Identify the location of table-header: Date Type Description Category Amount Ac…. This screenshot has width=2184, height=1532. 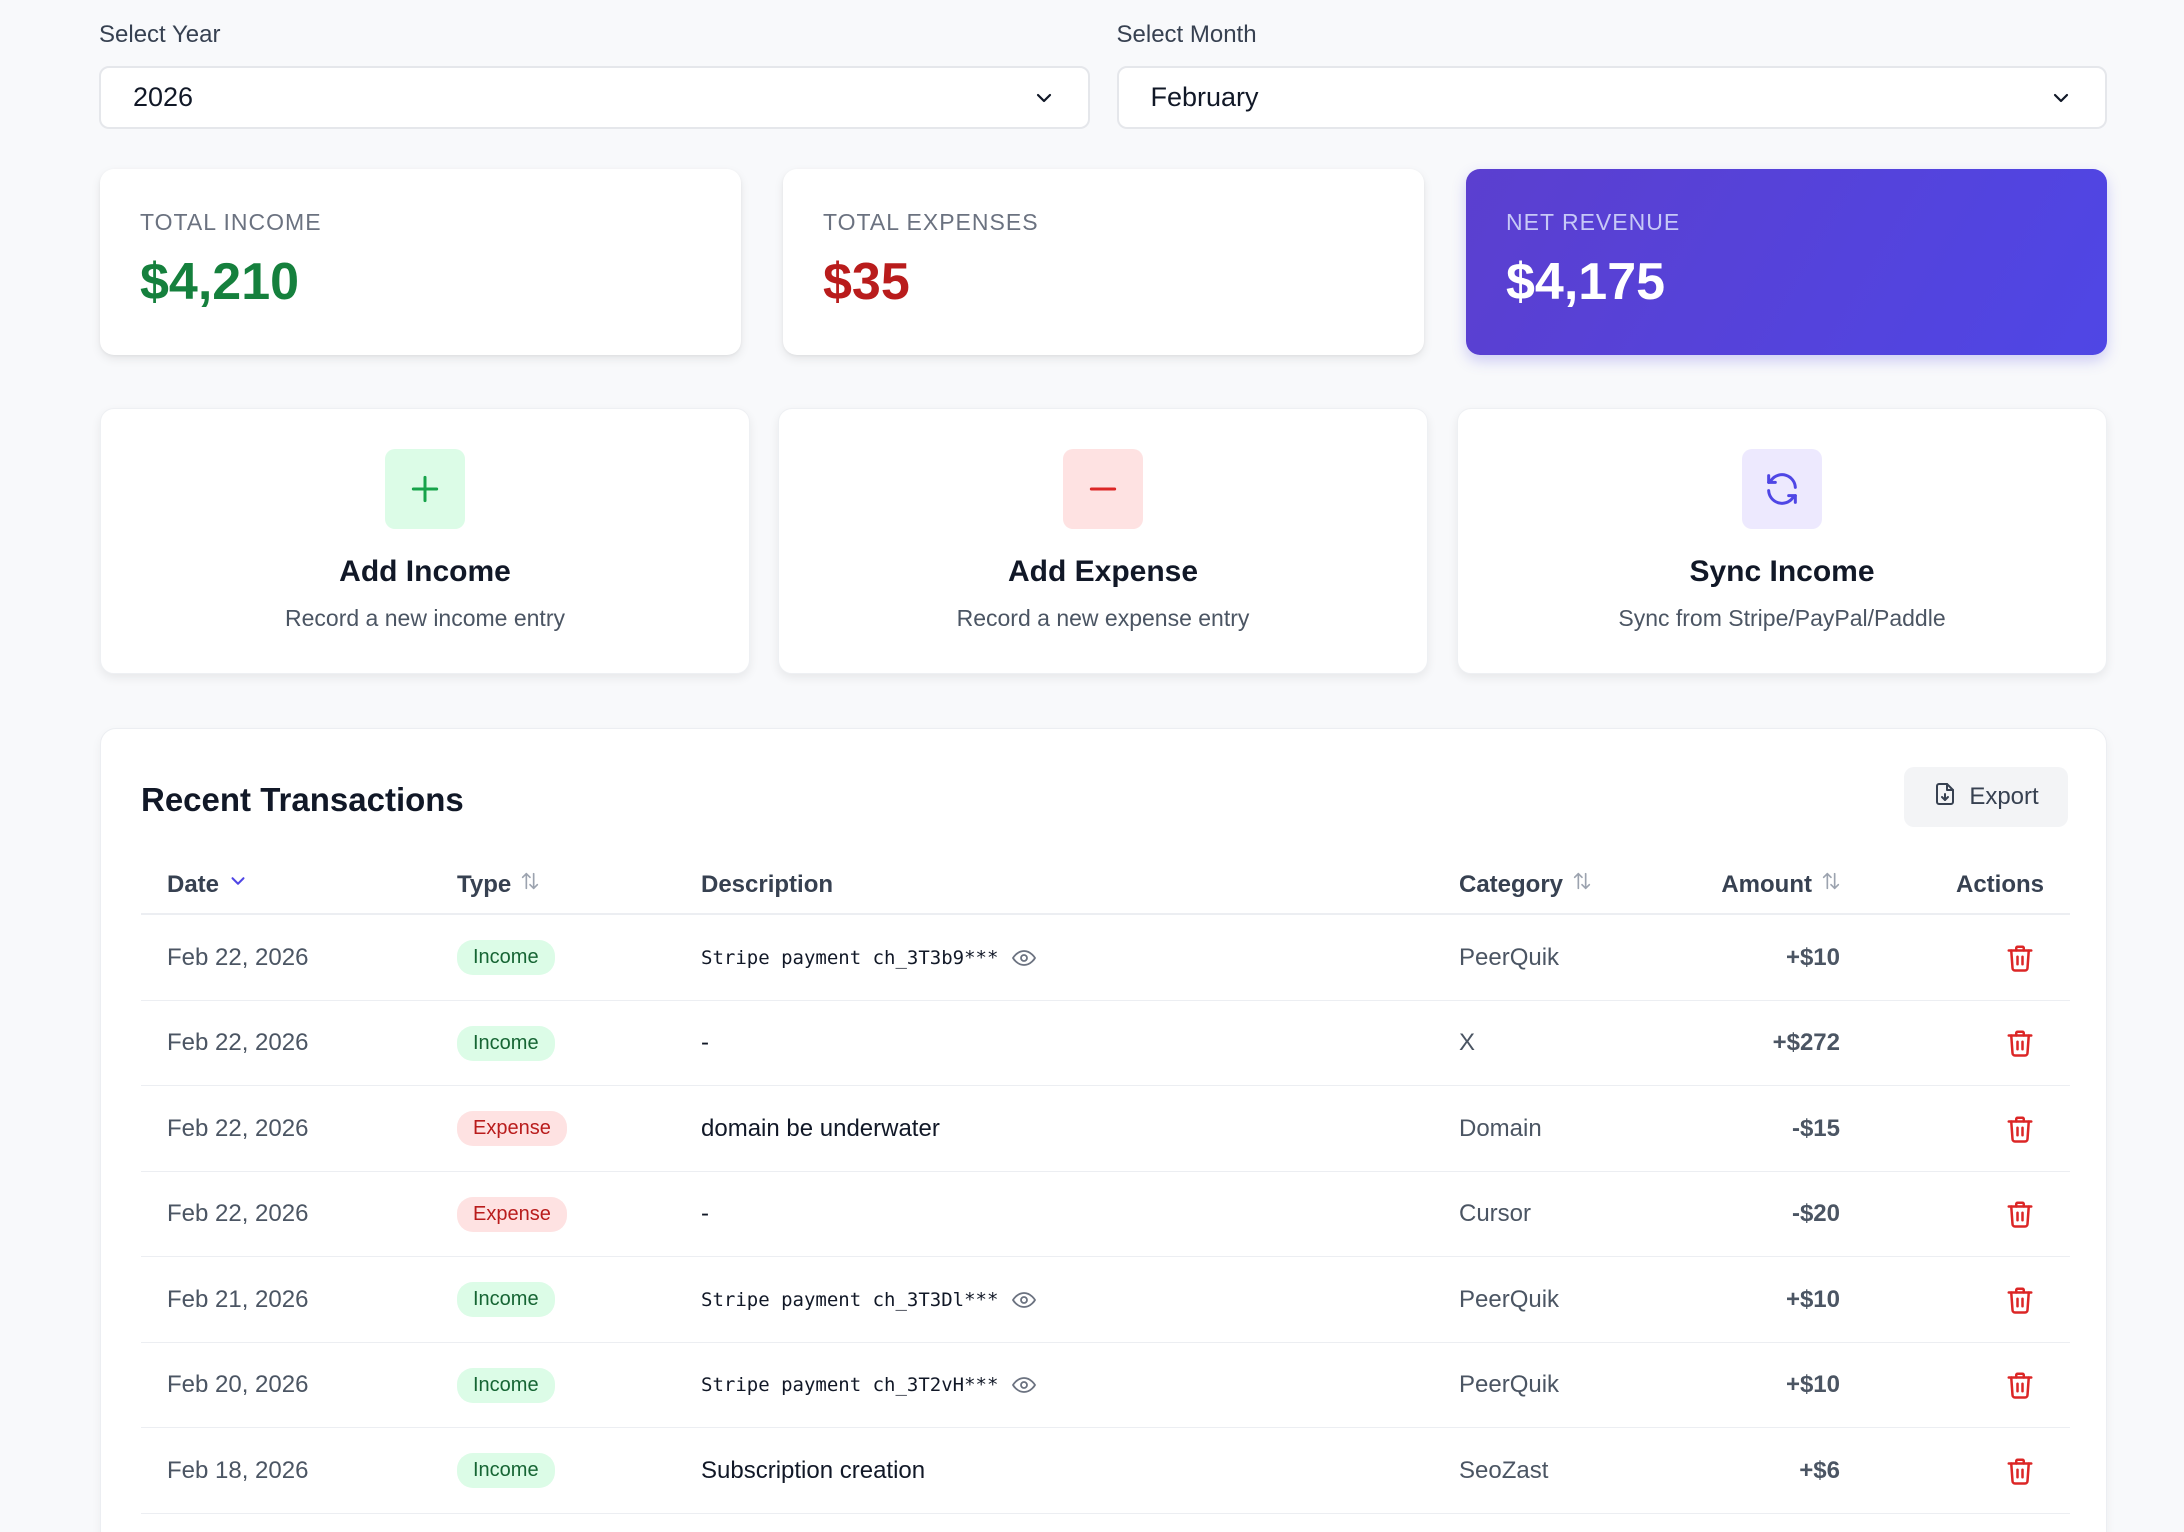
(1105, 886).